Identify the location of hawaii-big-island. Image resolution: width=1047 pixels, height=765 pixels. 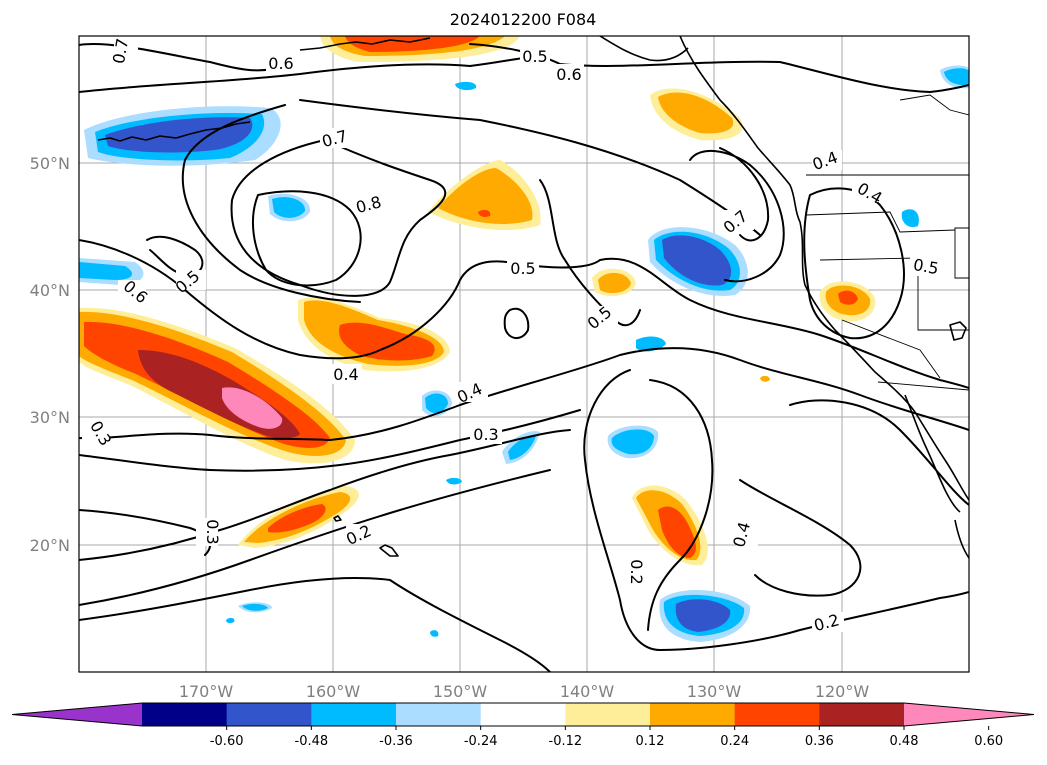
(389, 550).